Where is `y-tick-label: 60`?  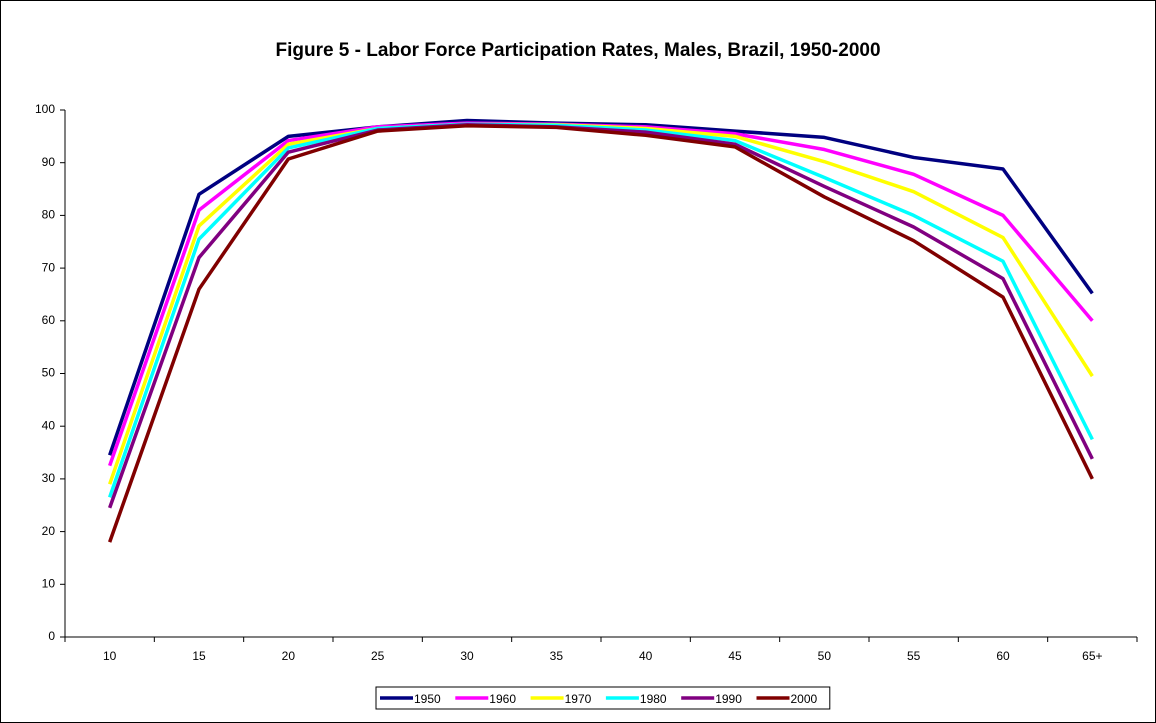 y-tick-label: 60 is located at coordinates (49, 320).